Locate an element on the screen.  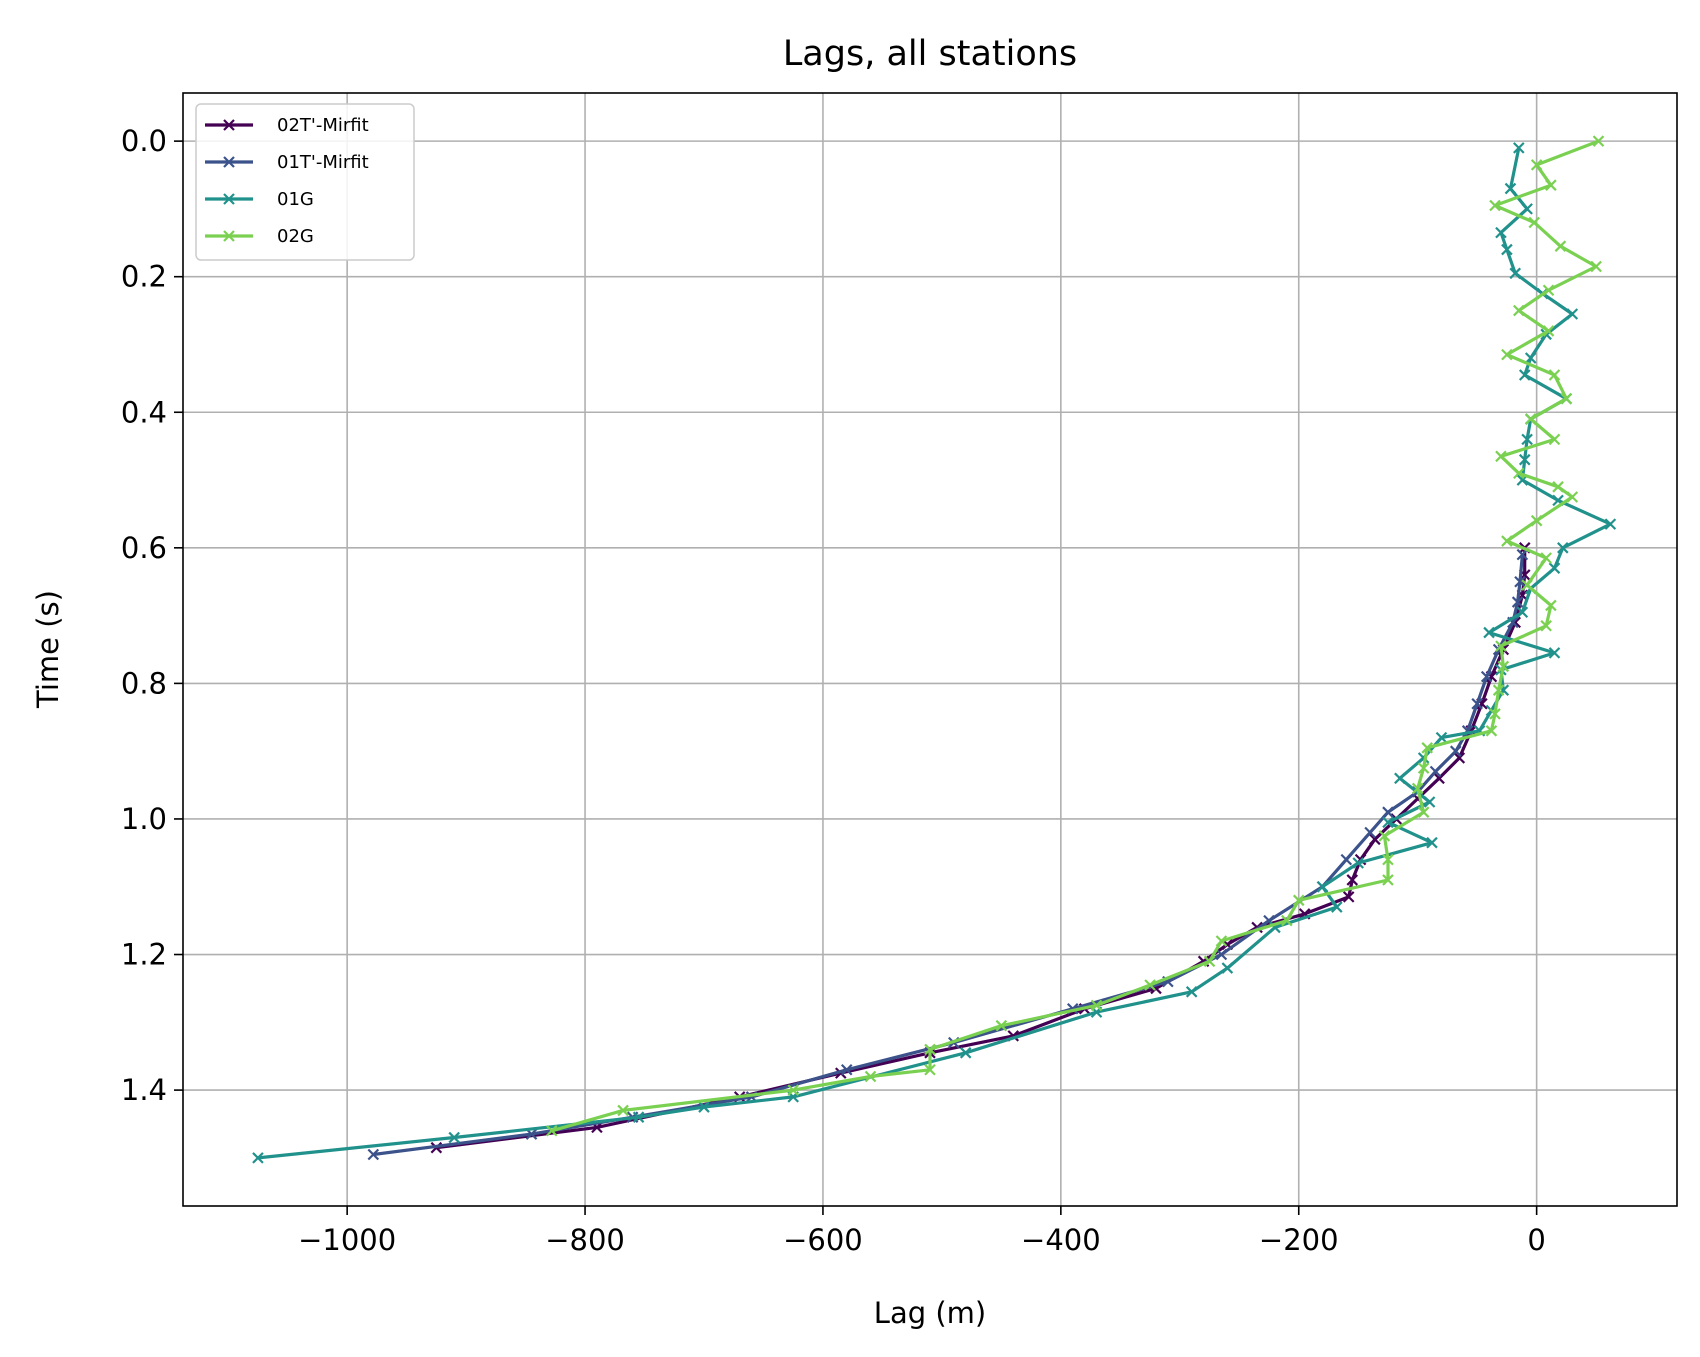
legend-label: 01G is located at coordinates (295, 199).